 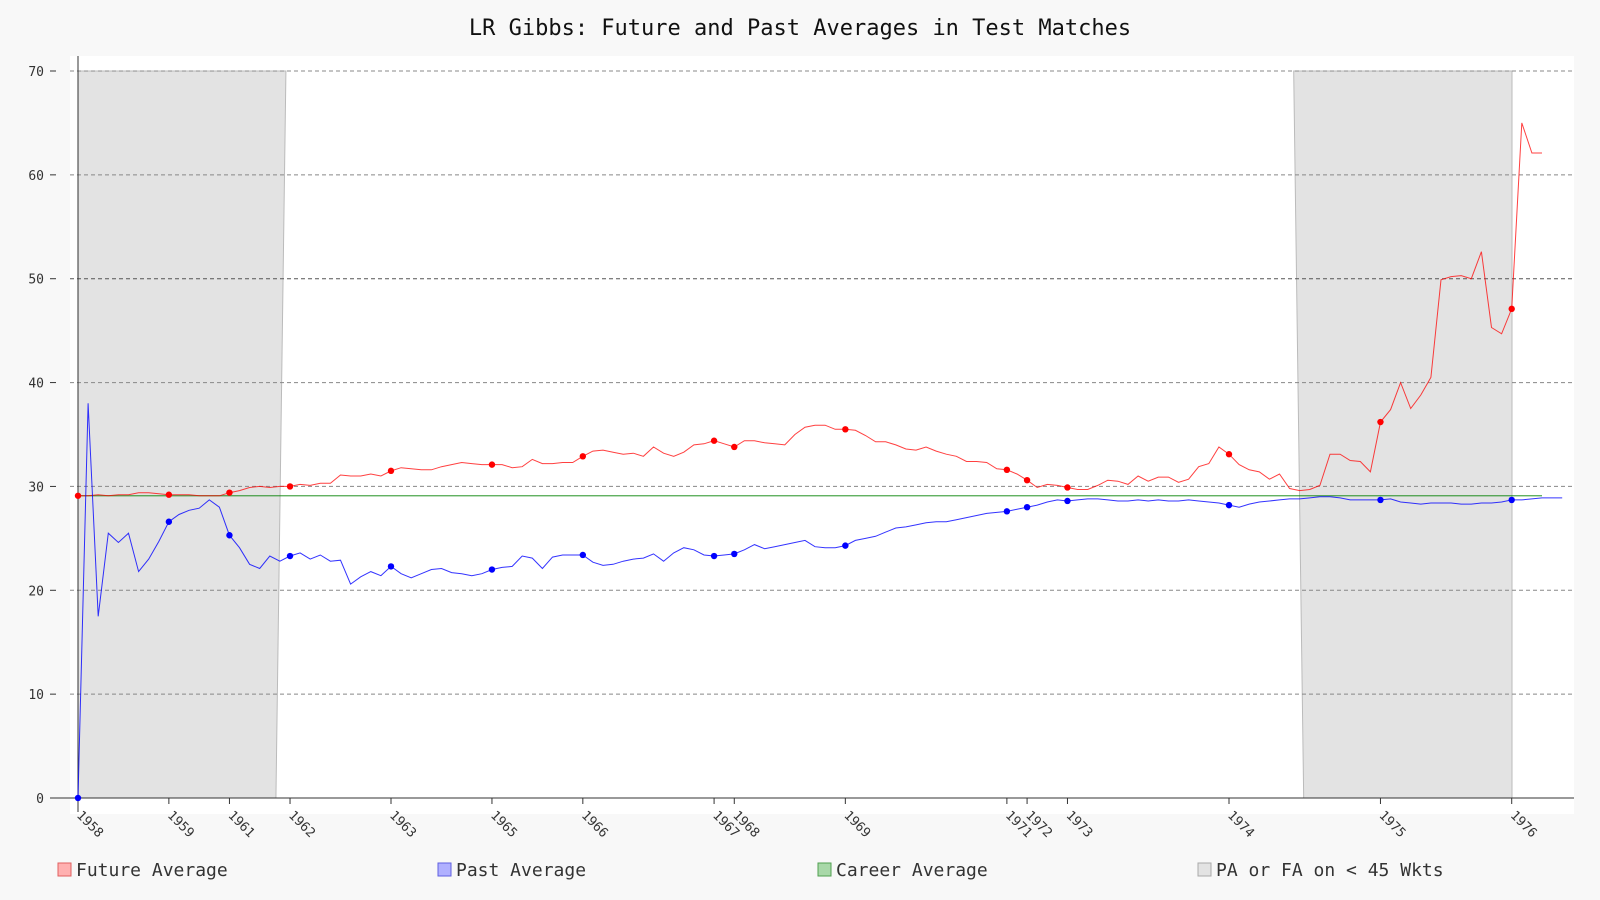 What do you see at coordinates (36, 72) in the screenshot?
I see `y-tick-label: 70` at bounding box center [36, 72].